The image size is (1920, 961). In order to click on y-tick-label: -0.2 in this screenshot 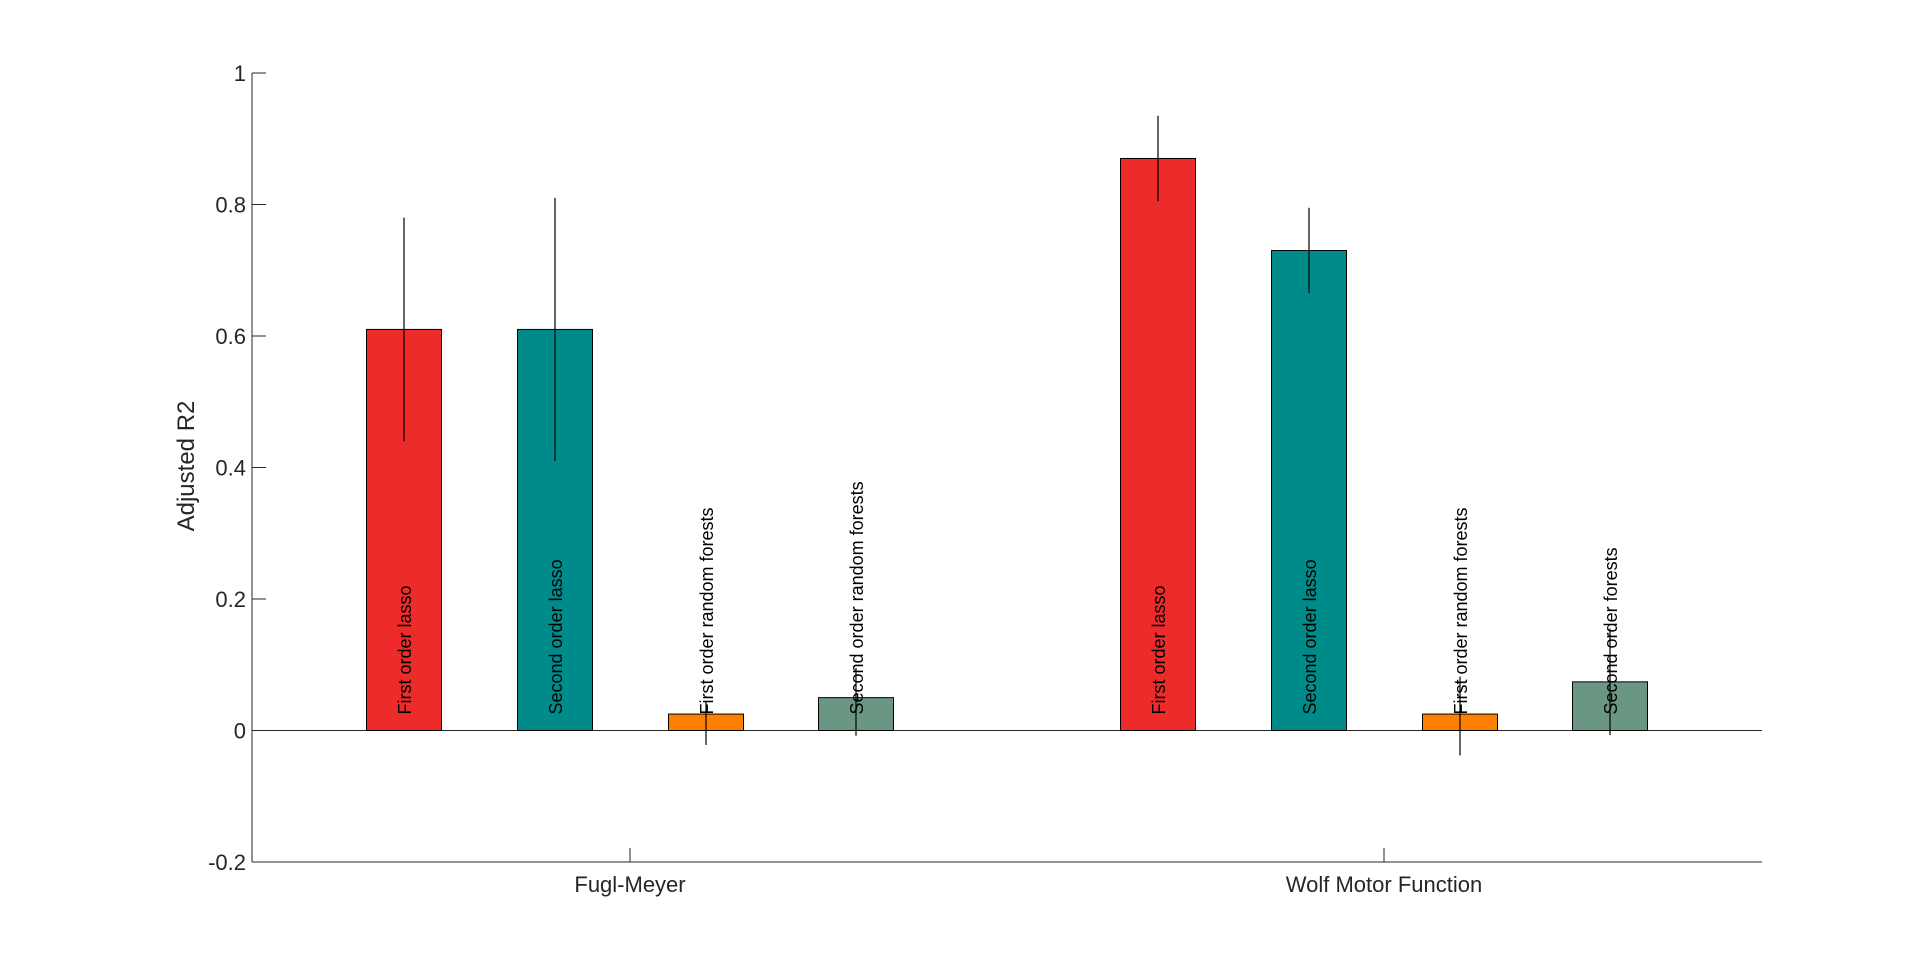, I will do `click(227, 862)`.